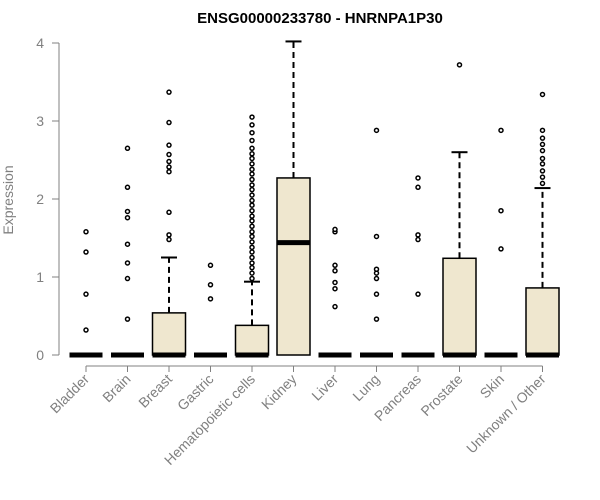 The image size is (600, 500). I want to click on y-axis: 0 1 2 3 4, so click(48, 199).